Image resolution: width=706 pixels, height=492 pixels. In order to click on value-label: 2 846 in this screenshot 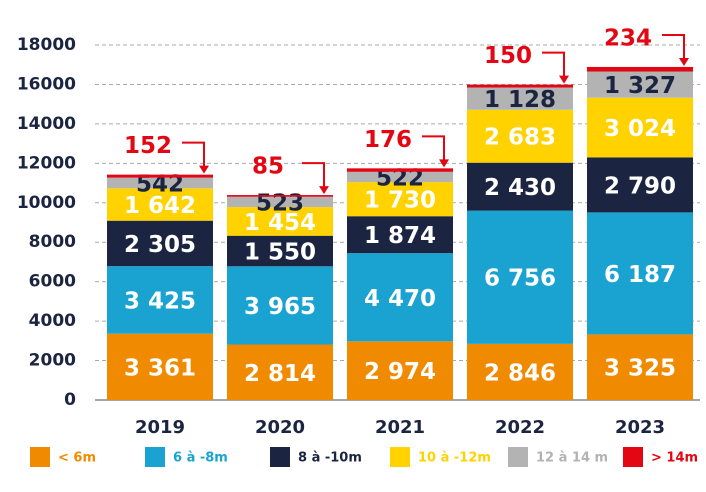, I will do `click(520, 373)`.